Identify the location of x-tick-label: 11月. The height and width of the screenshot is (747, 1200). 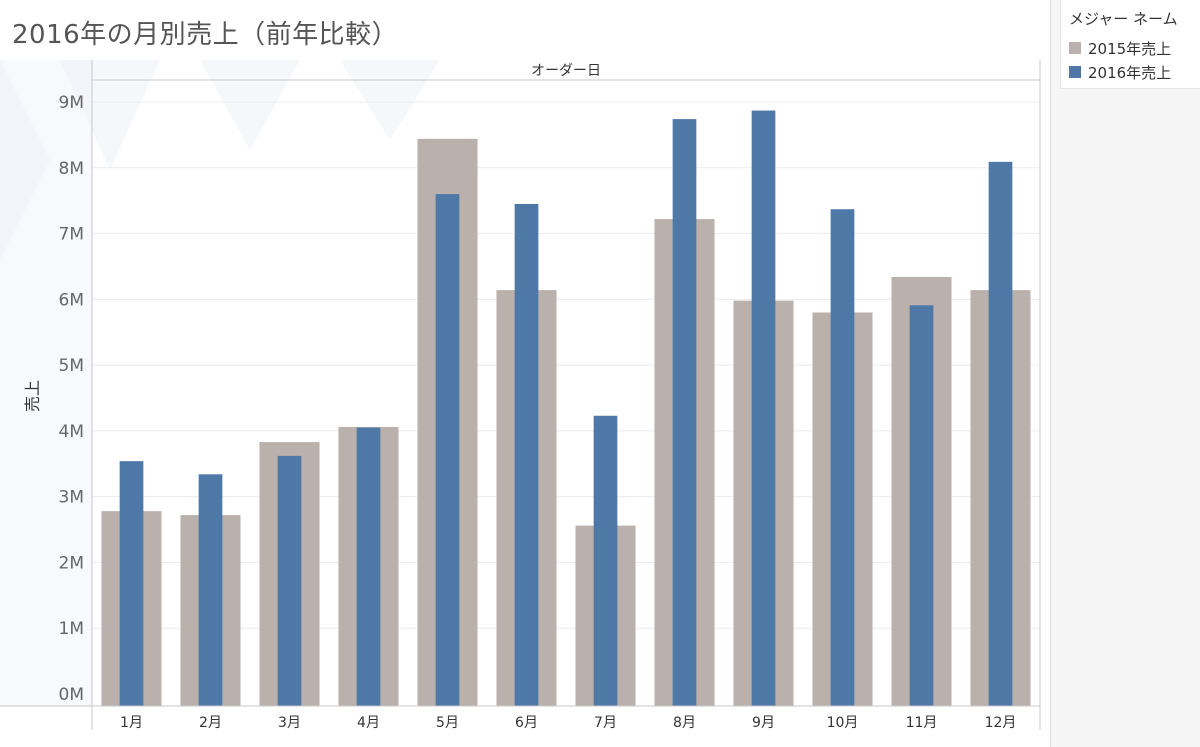
(922, 723).